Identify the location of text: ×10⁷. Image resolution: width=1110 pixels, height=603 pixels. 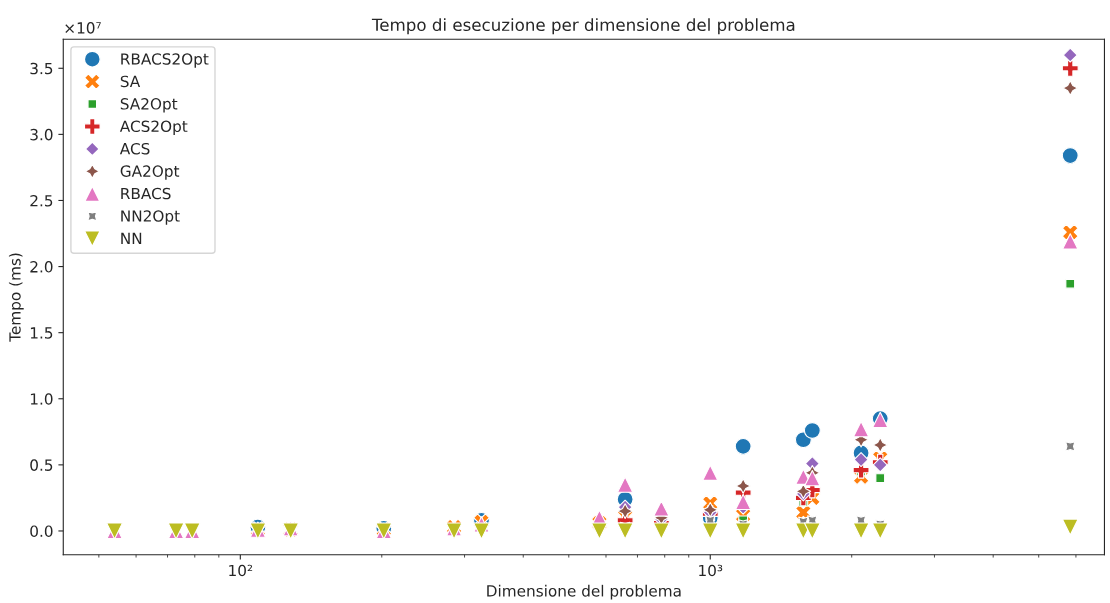
(83, 28).